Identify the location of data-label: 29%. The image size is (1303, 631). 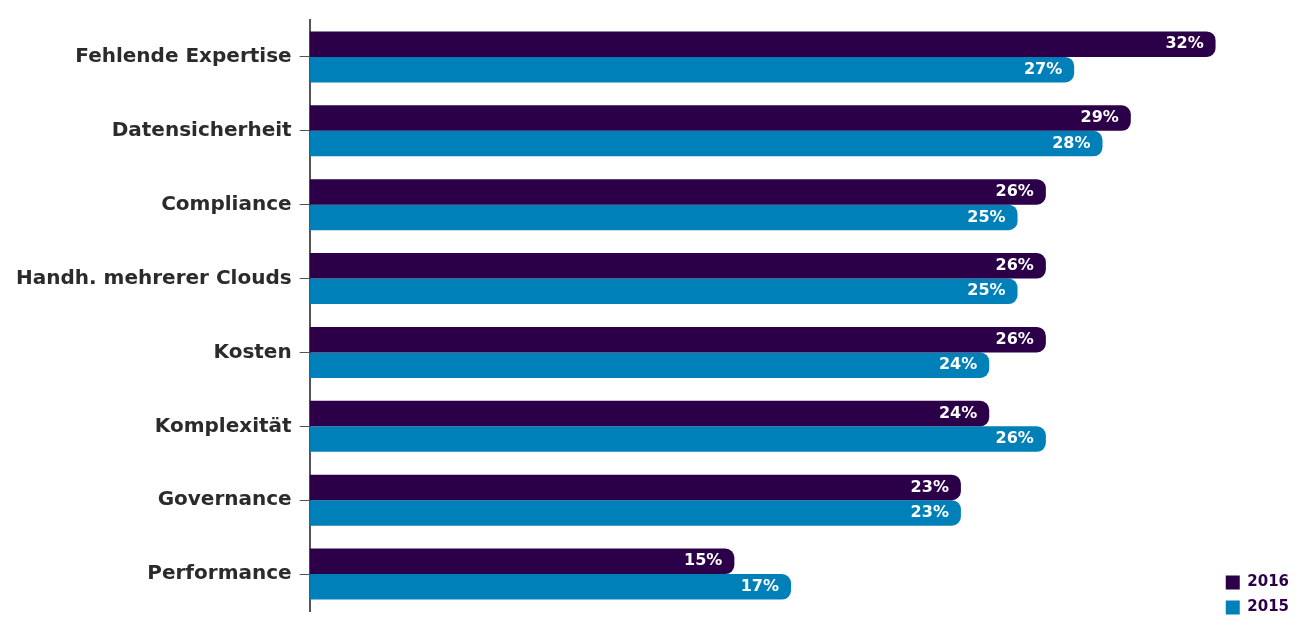
(1099, 117).